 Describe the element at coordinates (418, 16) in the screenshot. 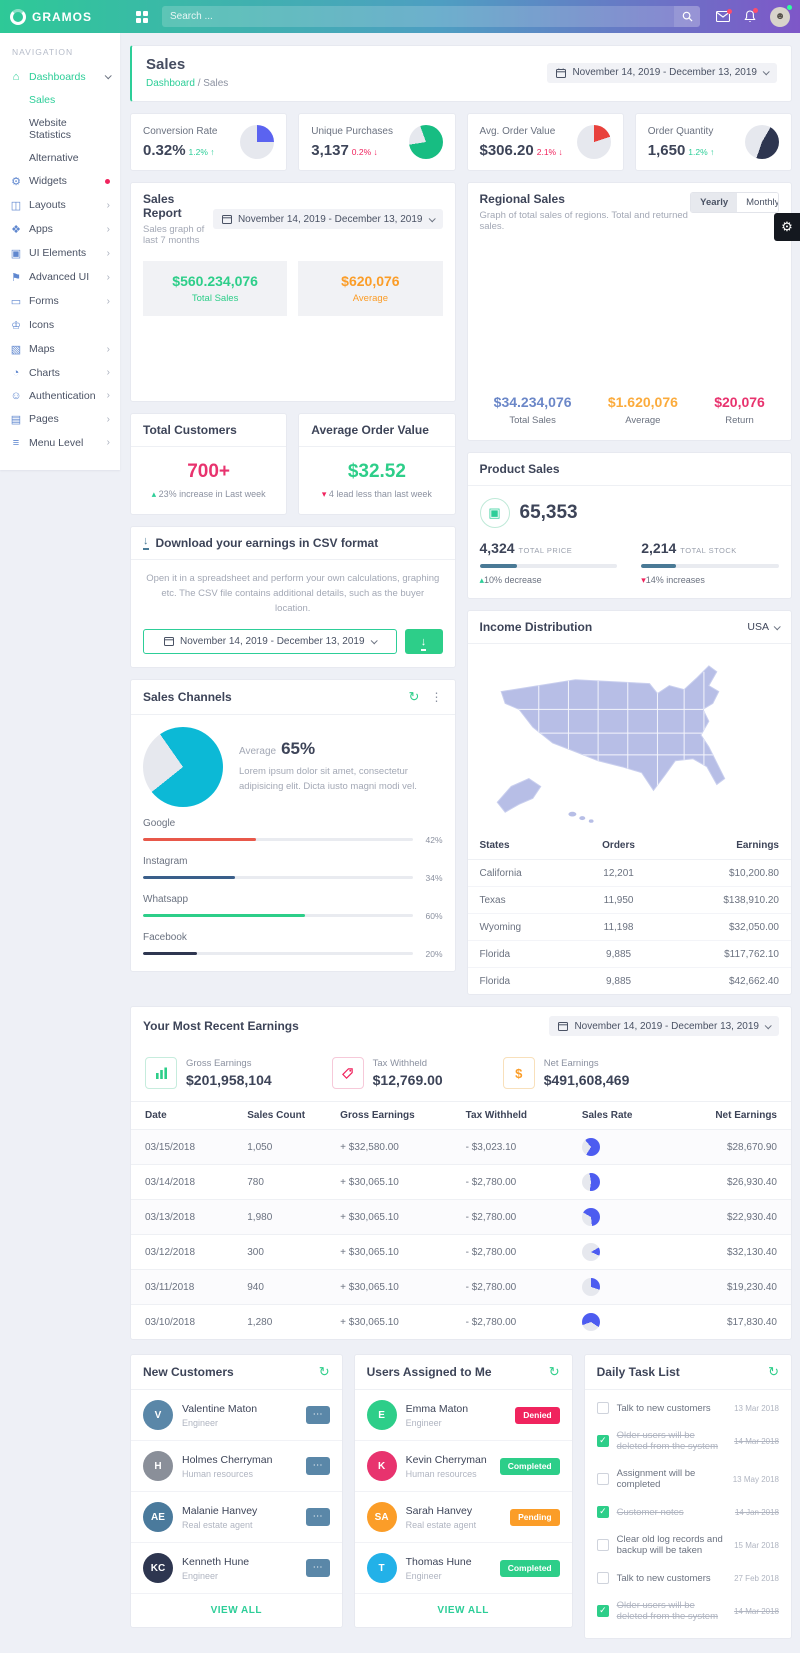

I see `search-input` at that location.